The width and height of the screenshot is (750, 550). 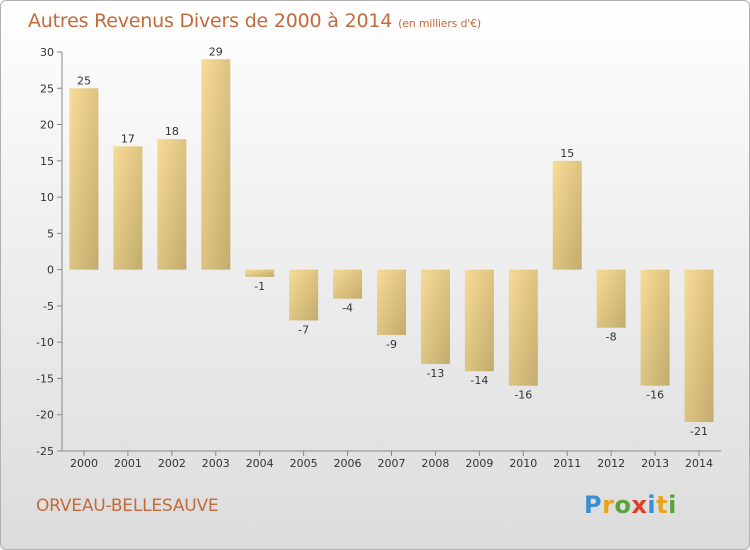 I want to click on chart-subtitle: (en milliers d'€), so click(x=440, y=23).